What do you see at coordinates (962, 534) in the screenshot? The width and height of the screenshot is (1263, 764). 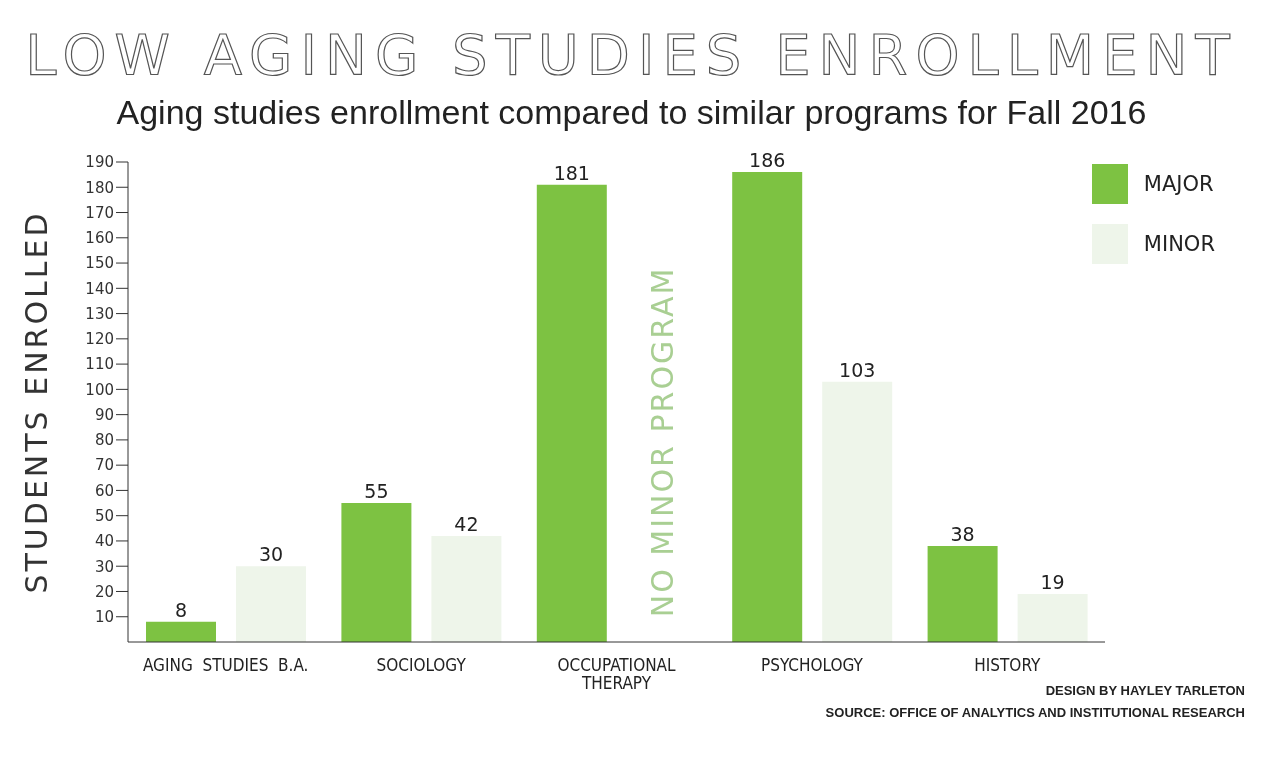 I see `data-label: 38` at bounding box center [962, 534].